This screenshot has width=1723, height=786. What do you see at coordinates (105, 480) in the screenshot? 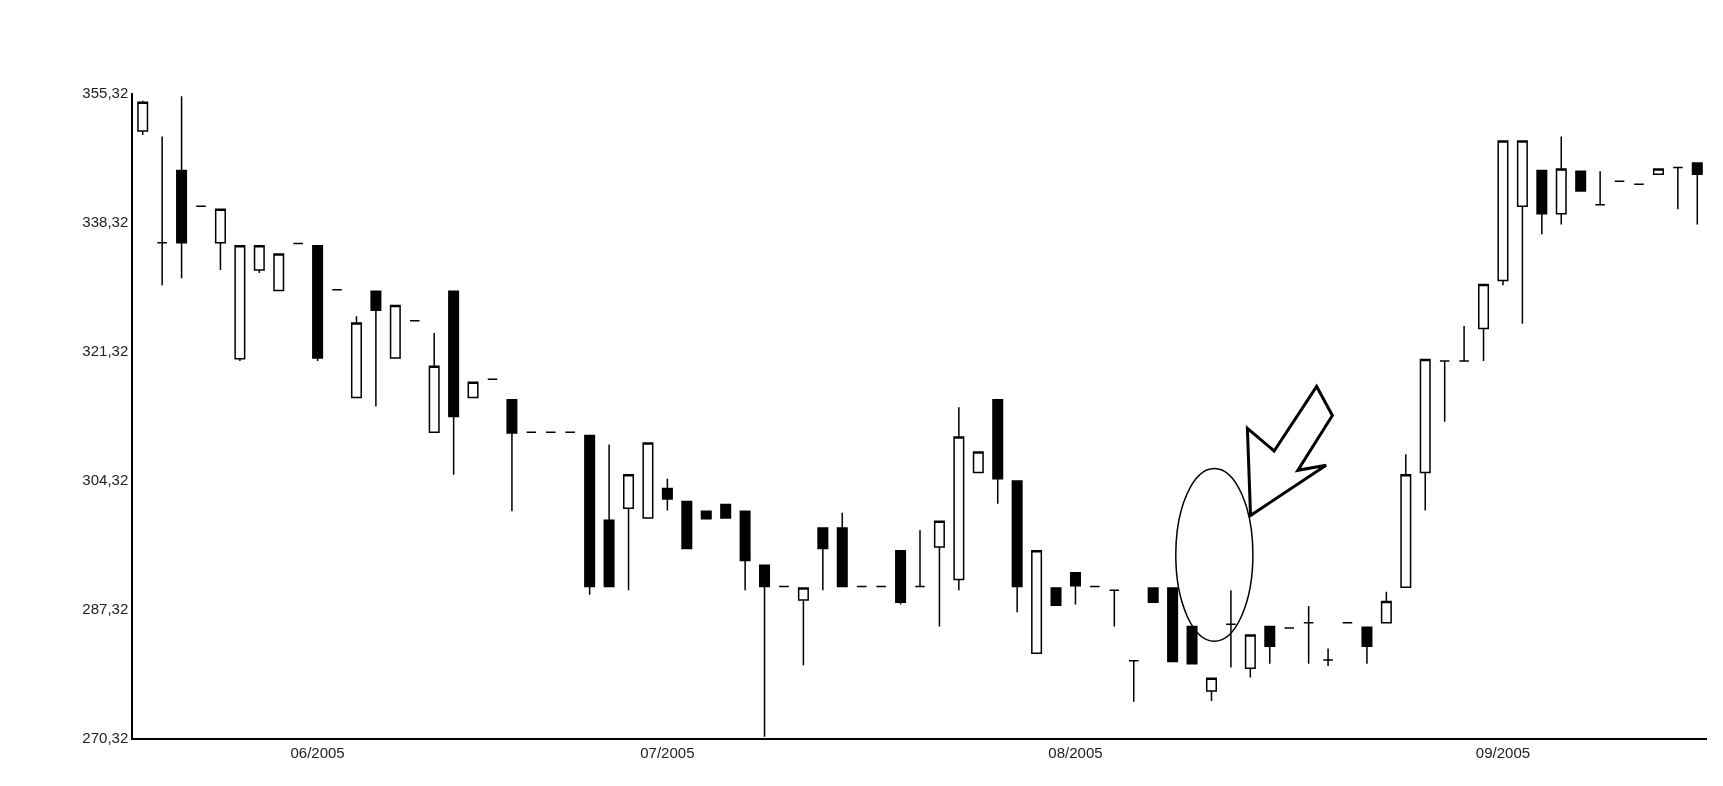
I see `y-tick-label: 304,32` at bounding box center [105, 480].